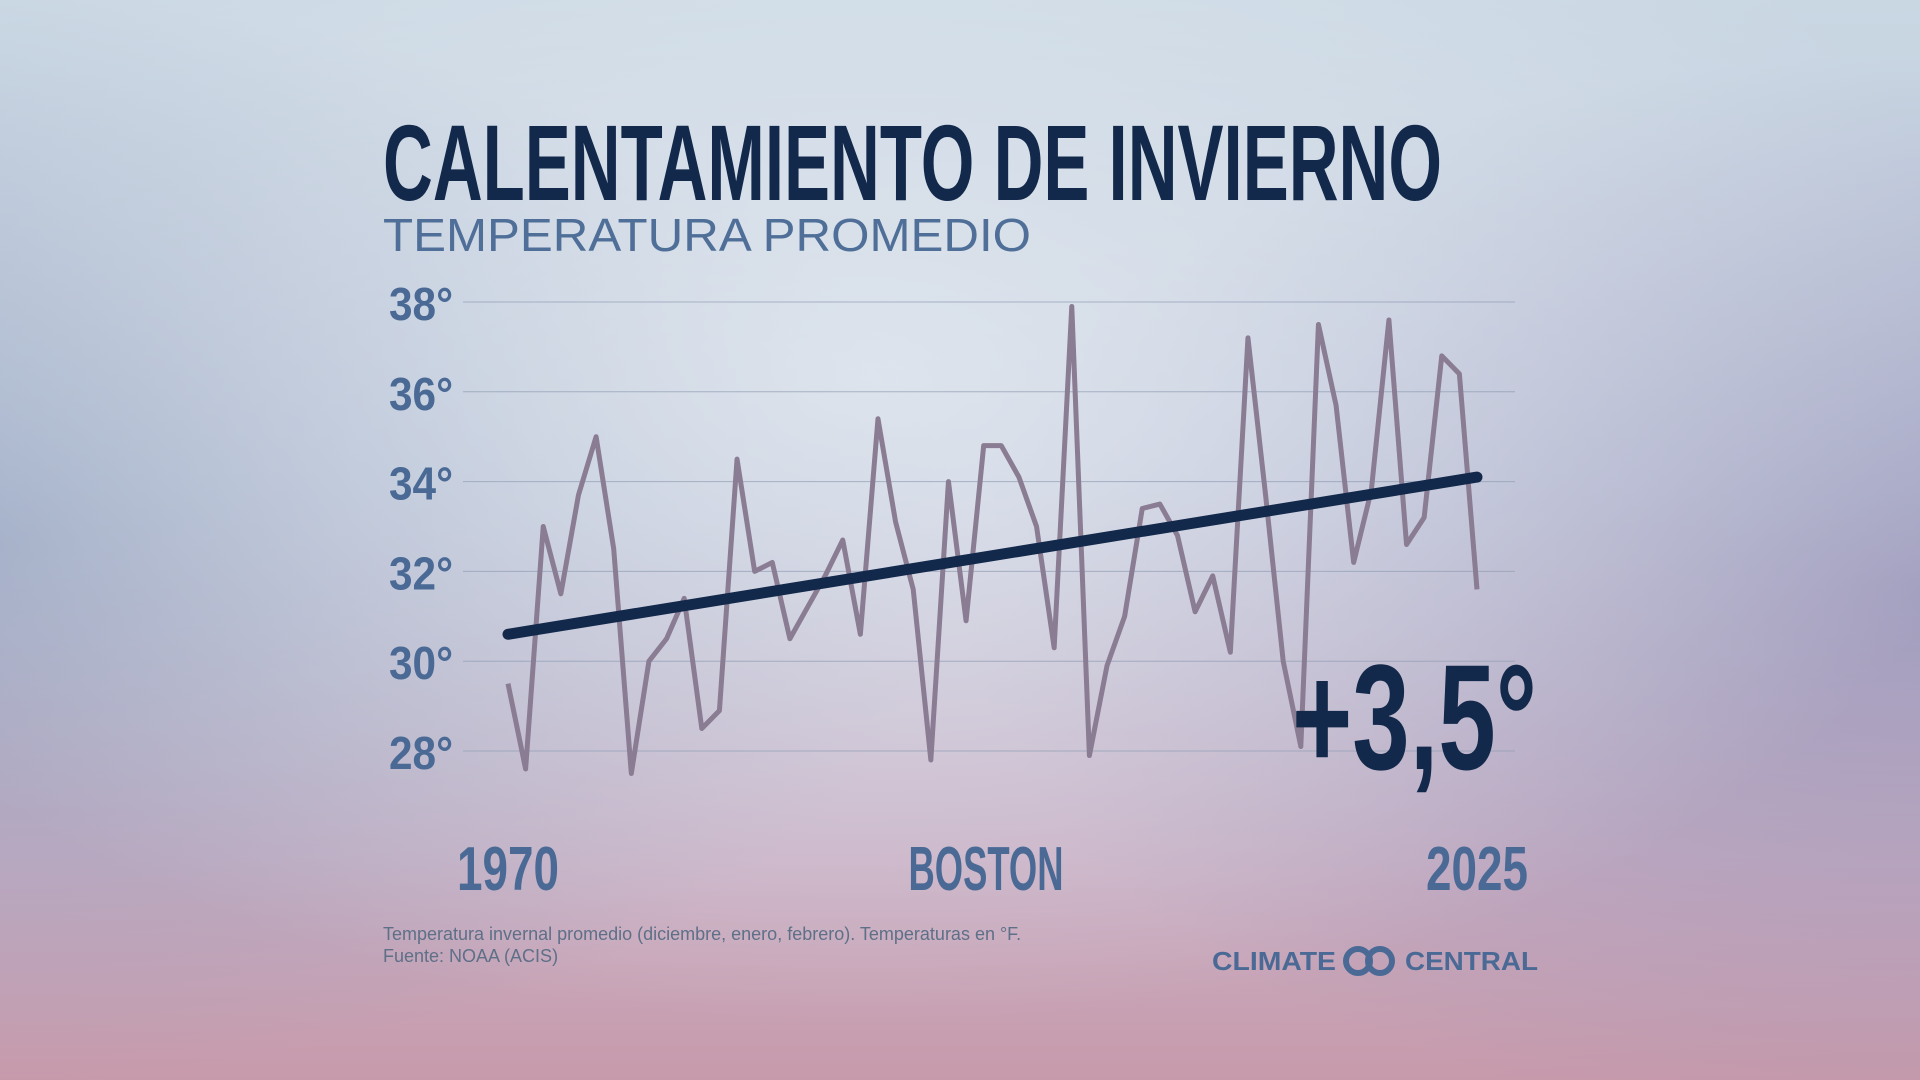  What do you see at coordinates (421, 394) in the screenshot?
I see `y-tick-label: 36°` at bounding box center [421, 394].